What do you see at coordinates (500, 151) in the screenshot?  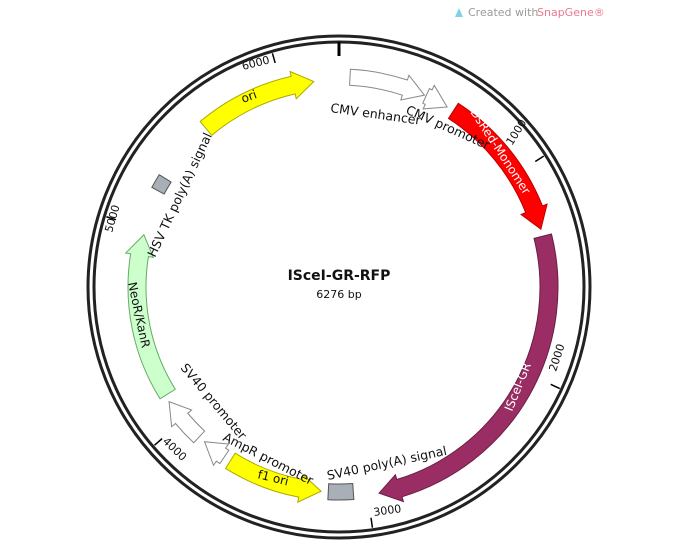 I see `feature-label: DsRed-Monomer` at bounding box center [500, 151].